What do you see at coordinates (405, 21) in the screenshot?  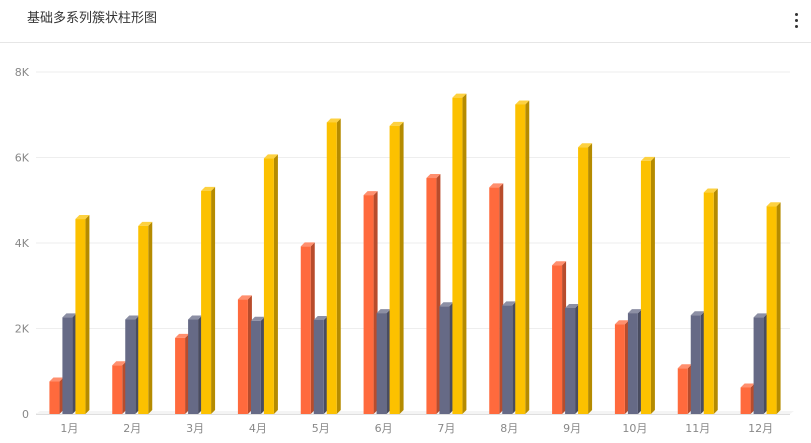 I see `card-header: 基础多系列簇状柱形图` at bounding box center [405, 21].